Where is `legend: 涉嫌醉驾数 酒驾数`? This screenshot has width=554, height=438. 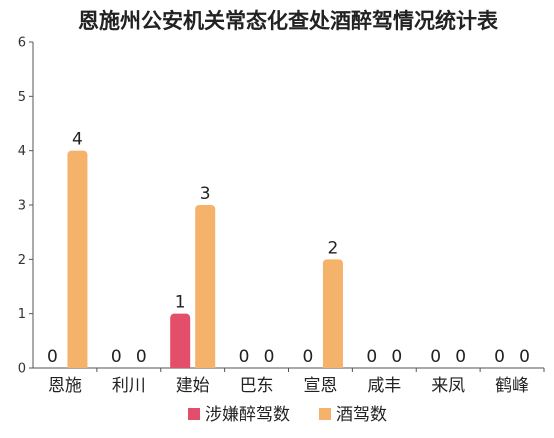 legend: 涉嫌醉驾数 酒驾数 is located at coordinates (287, 415).